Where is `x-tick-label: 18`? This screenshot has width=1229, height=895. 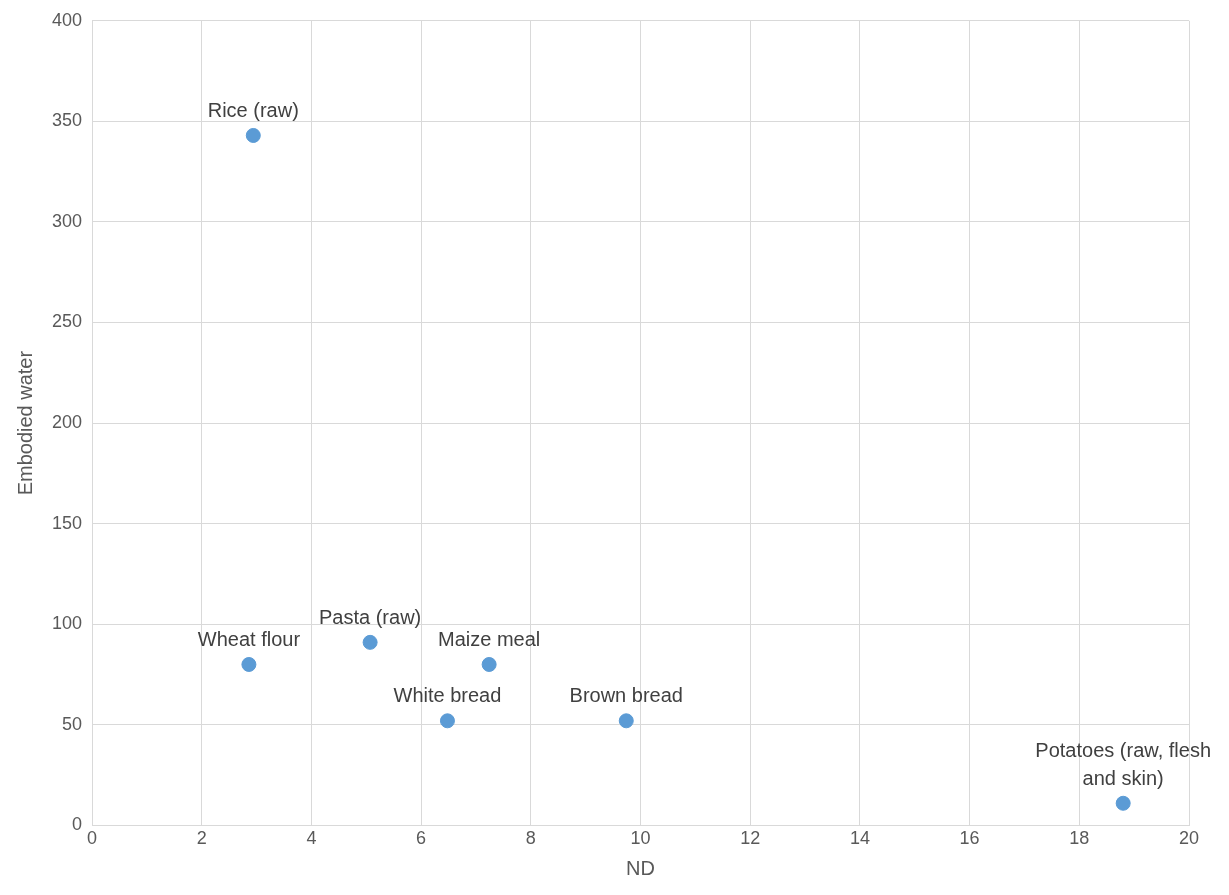
x-tick-label: 18 is located at coordinates (1079, 838).